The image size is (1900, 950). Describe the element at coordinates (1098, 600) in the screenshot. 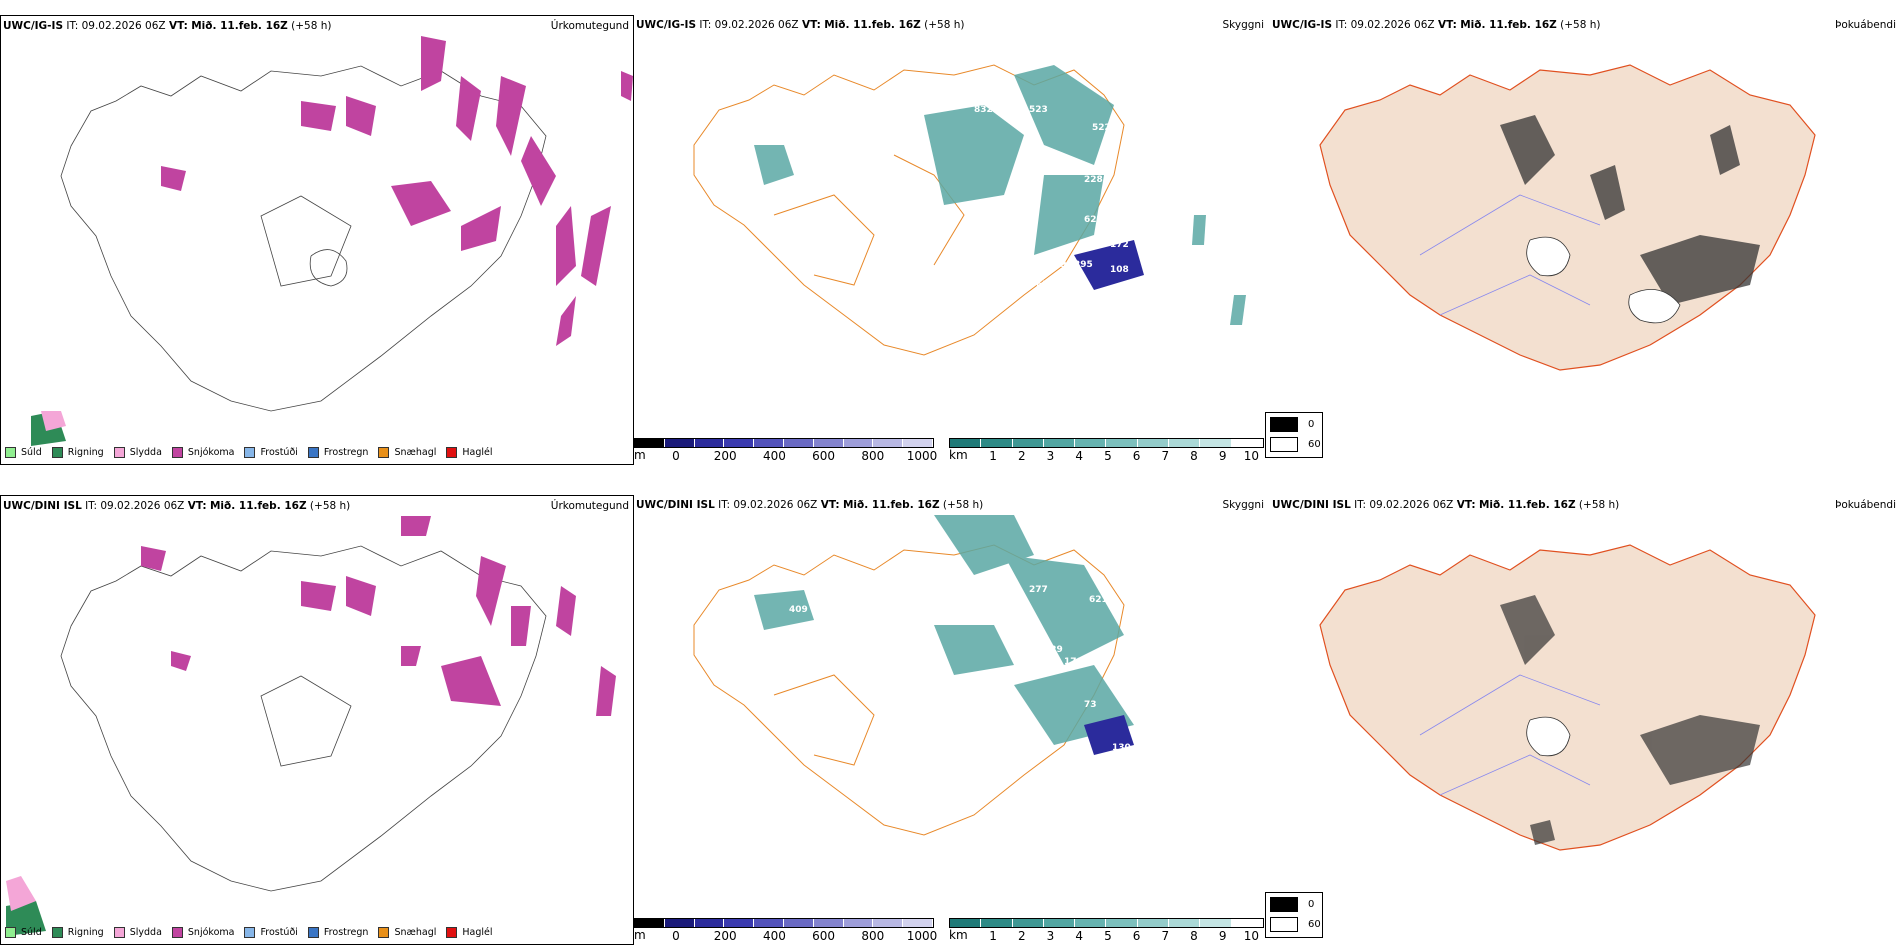

I see `cloud-label: 621` at that location.